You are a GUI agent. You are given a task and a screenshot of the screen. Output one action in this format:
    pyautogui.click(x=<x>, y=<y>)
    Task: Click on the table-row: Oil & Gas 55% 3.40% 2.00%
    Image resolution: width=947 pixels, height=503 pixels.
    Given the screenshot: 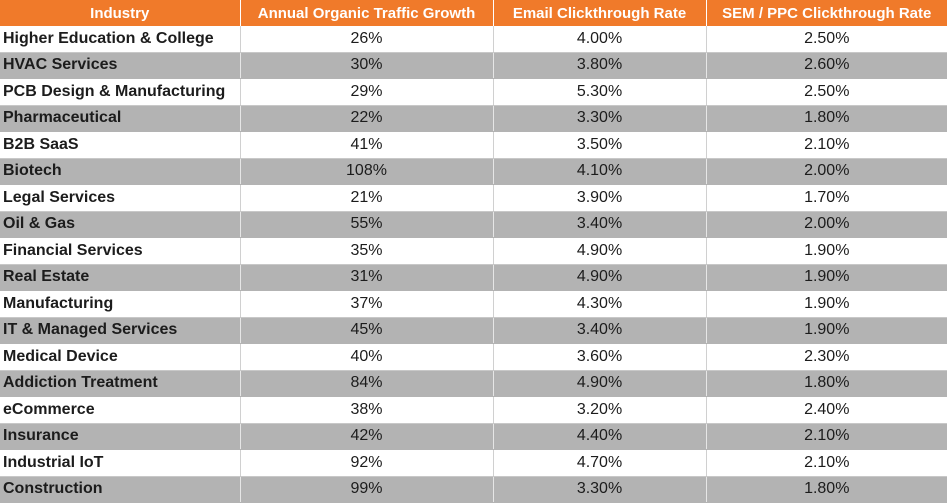 What is the action you would take?
    pyautogui.click(x=473, y=224)
    